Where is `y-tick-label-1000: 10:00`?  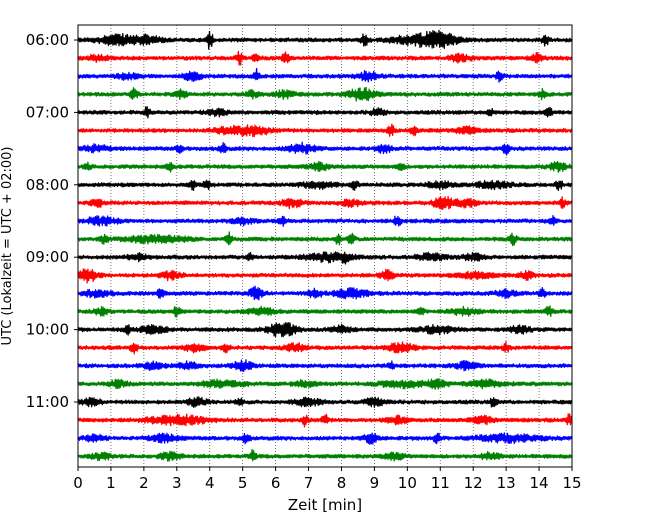
y-tick-label-1000: 10:00 is located at coordinates (47, 330).